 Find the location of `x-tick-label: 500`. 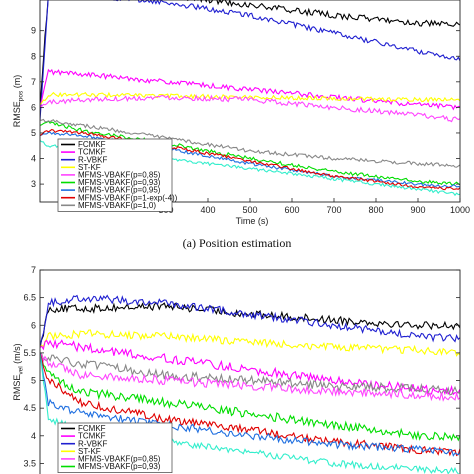

x-tick-label: 500 is located at coordinates (249, 210).